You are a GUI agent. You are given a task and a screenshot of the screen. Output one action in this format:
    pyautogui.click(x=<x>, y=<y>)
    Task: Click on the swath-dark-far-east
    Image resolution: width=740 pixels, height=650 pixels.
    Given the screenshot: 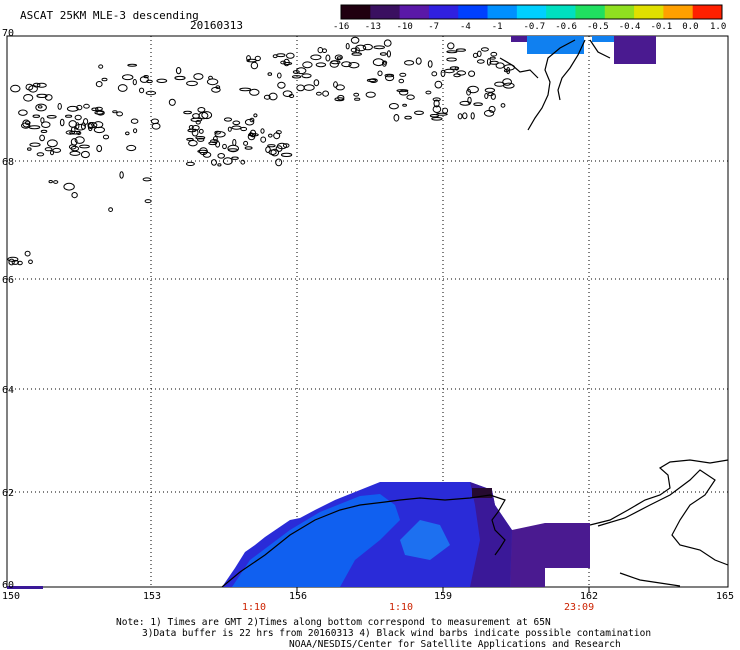 What is the action you would take?
    pyautogui.click(x=550, y=555)
    